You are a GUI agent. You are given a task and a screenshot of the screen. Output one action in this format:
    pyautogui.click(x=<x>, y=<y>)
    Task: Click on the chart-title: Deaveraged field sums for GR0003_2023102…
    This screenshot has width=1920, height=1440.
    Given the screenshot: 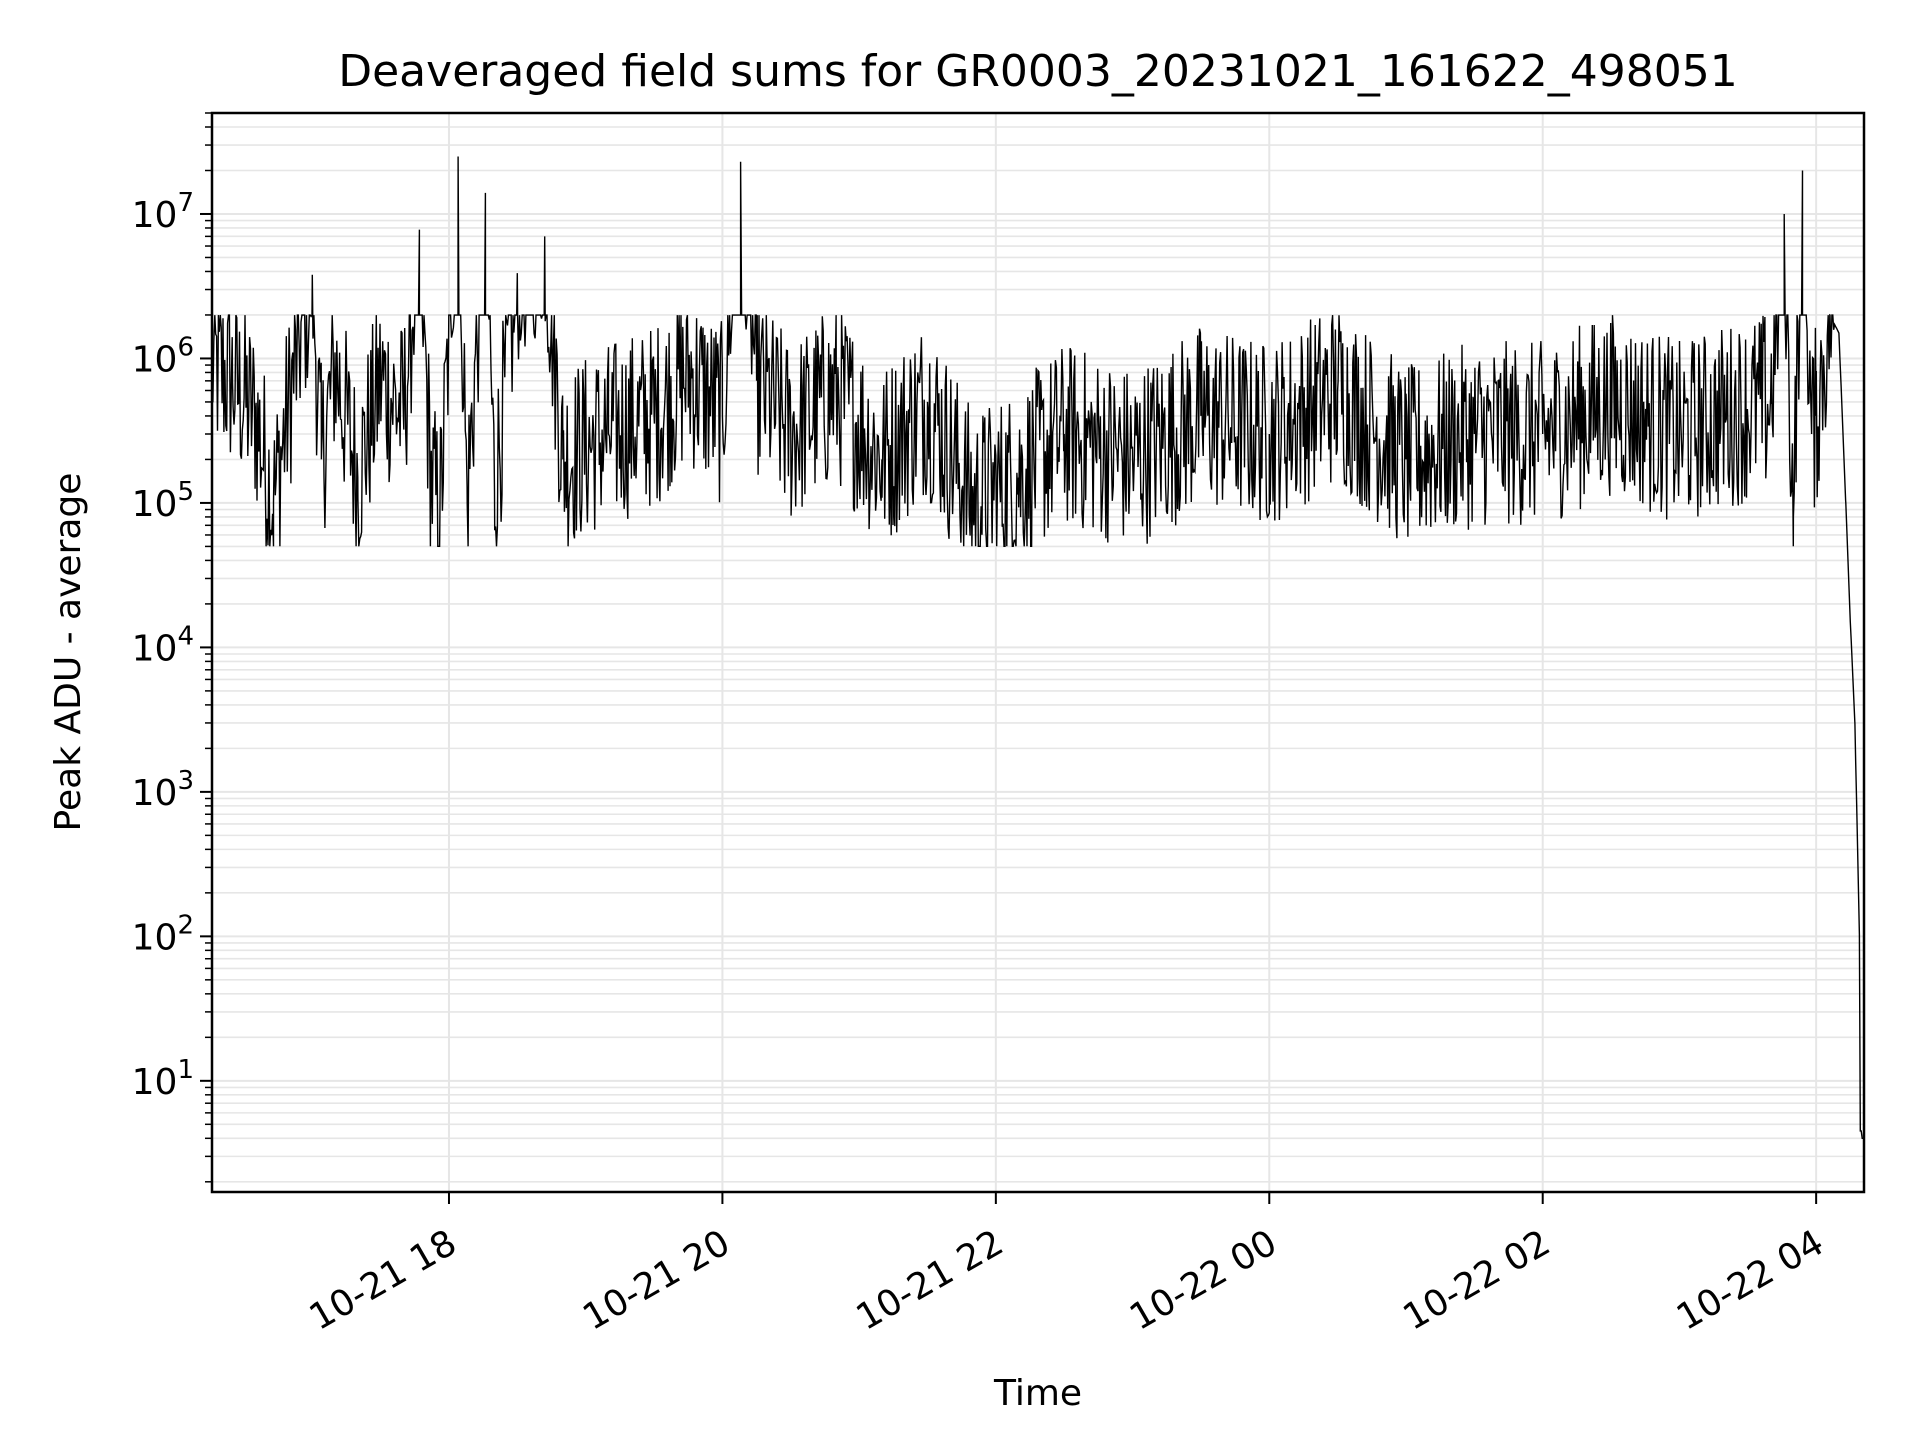 What is the action you would take?
    pyautogui.click(x=1038, y=71)
    